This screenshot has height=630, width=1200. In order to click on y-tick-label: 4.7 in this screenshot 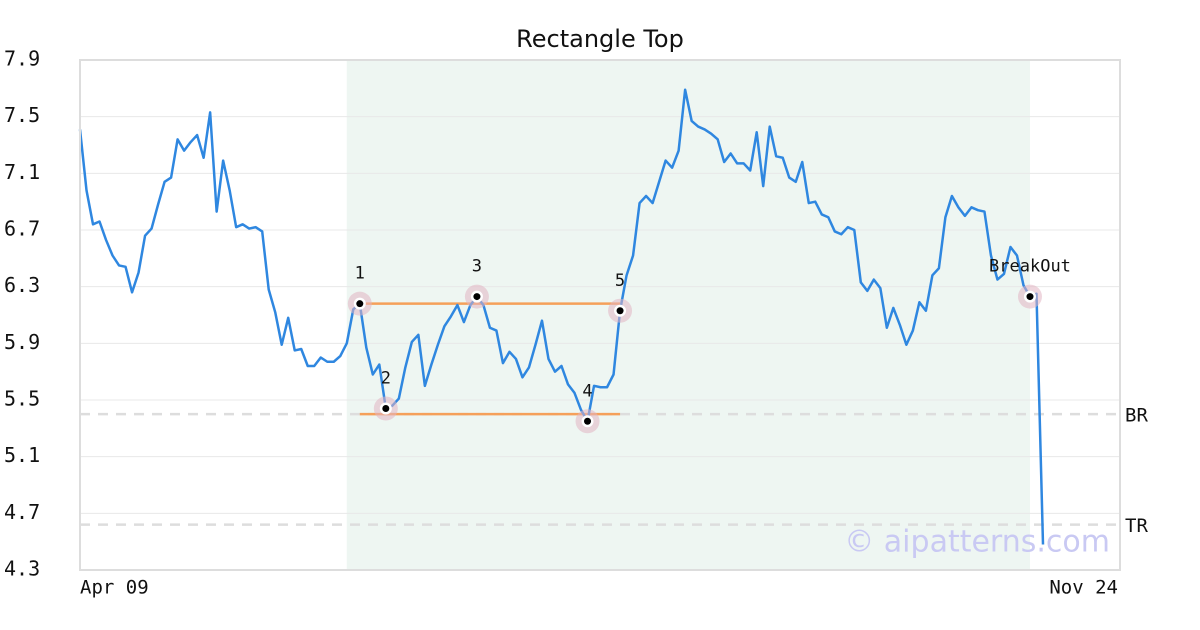, I will do `click(22, 512)`.